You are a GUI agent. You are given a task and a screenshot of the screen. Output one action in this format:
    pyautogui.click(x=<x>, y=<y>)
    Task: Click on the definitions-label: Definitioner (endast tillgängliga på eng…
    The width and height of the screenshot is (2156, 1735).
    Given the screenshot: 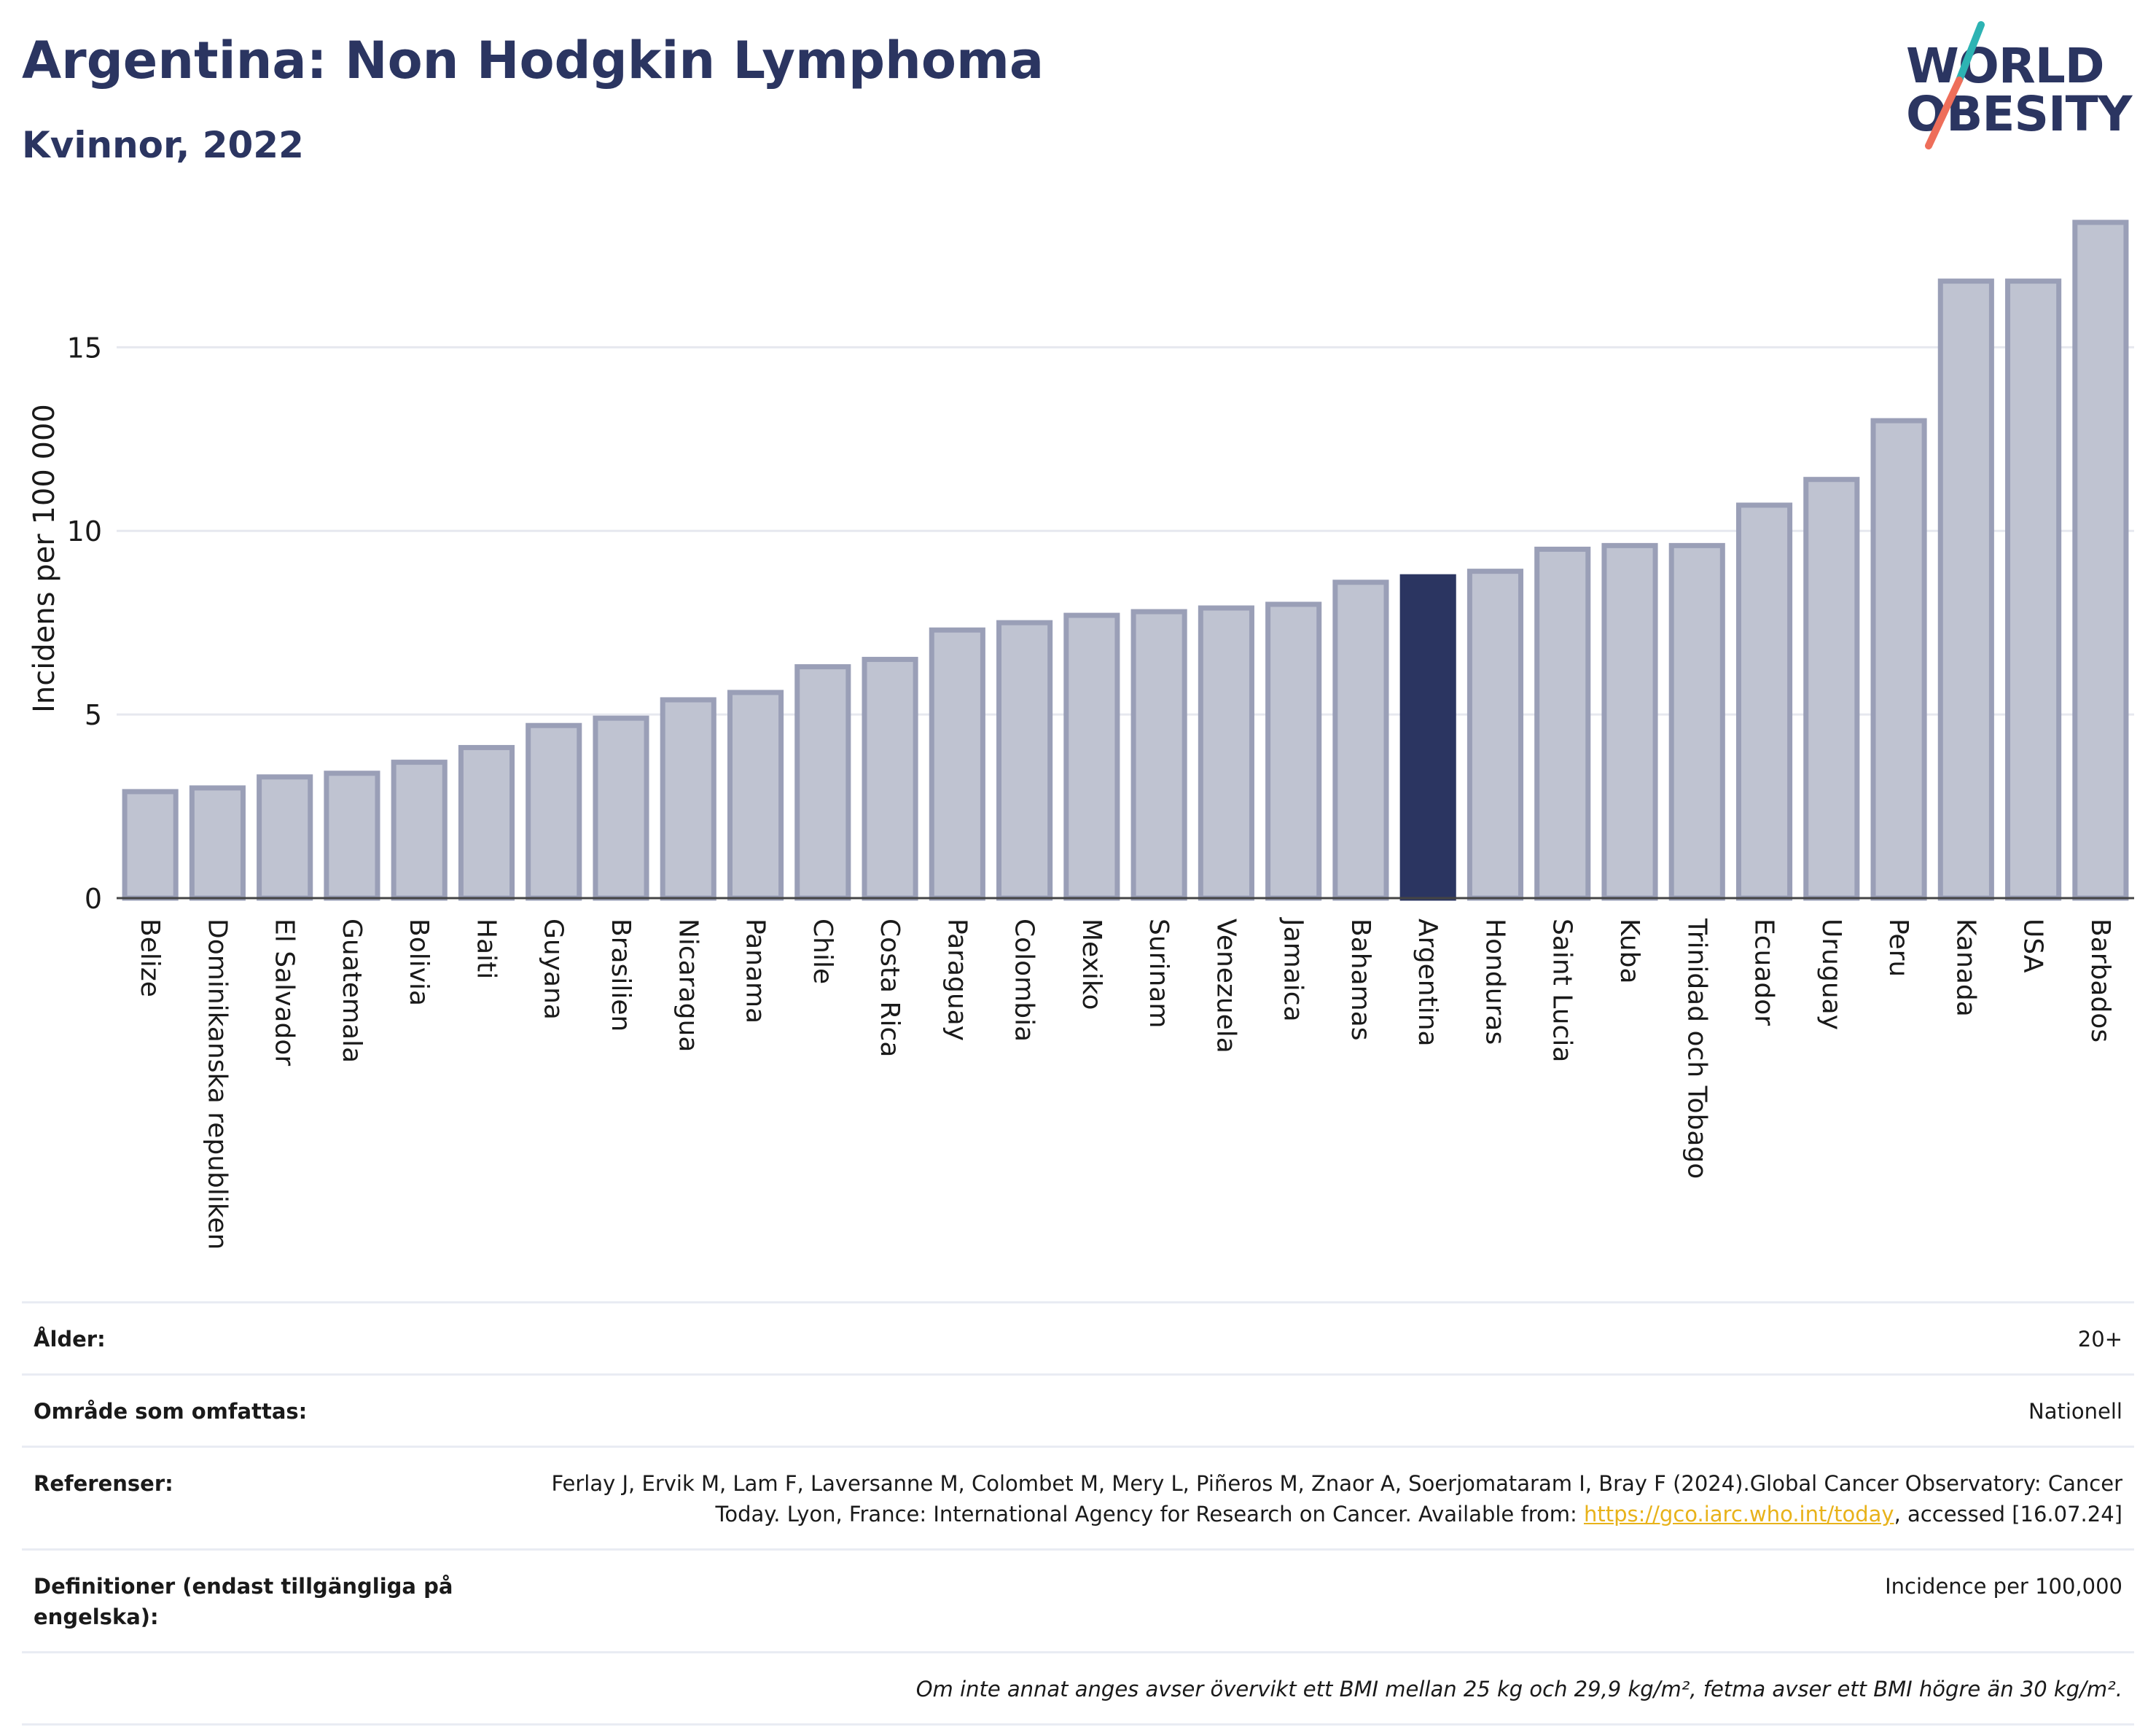 What is the action you would take?
    pyautogui.click(x=244, y=1601)
    